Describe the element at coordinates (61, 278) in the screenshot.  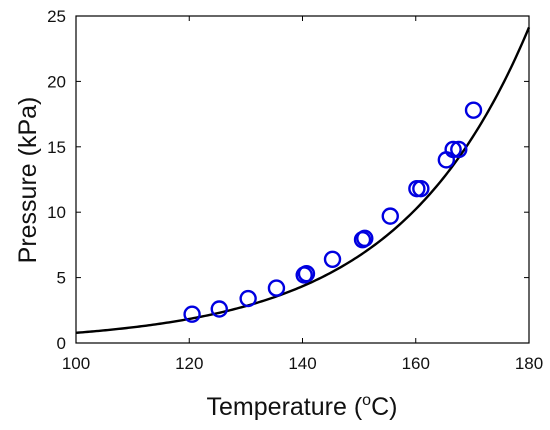
I see `y-tick-label: 5` at that location.